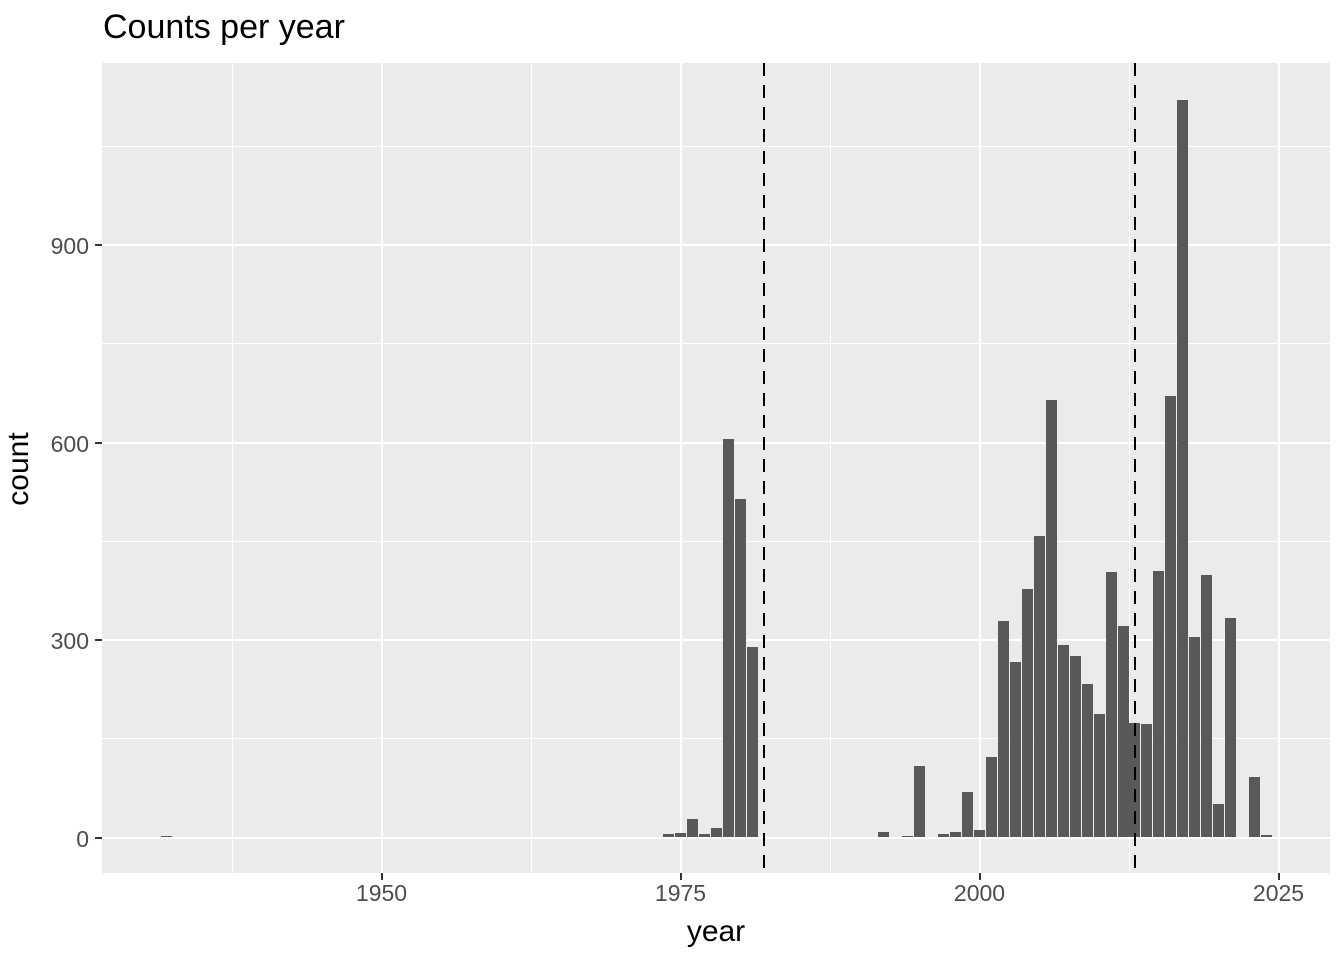  Describe the element at coordinates (18, 469) in the screenshot. I see `y-axis-title: count` at that location.